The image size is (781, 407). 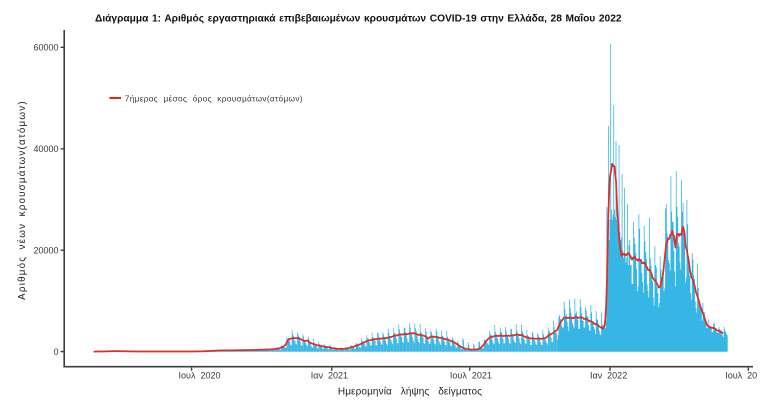 I want to click on svg-text:Αριθμός νέων κρουσμάτων(ατόμων: Αριθμός νέων κρουσμάτων(ατόμων), so click(x=22, y=200).